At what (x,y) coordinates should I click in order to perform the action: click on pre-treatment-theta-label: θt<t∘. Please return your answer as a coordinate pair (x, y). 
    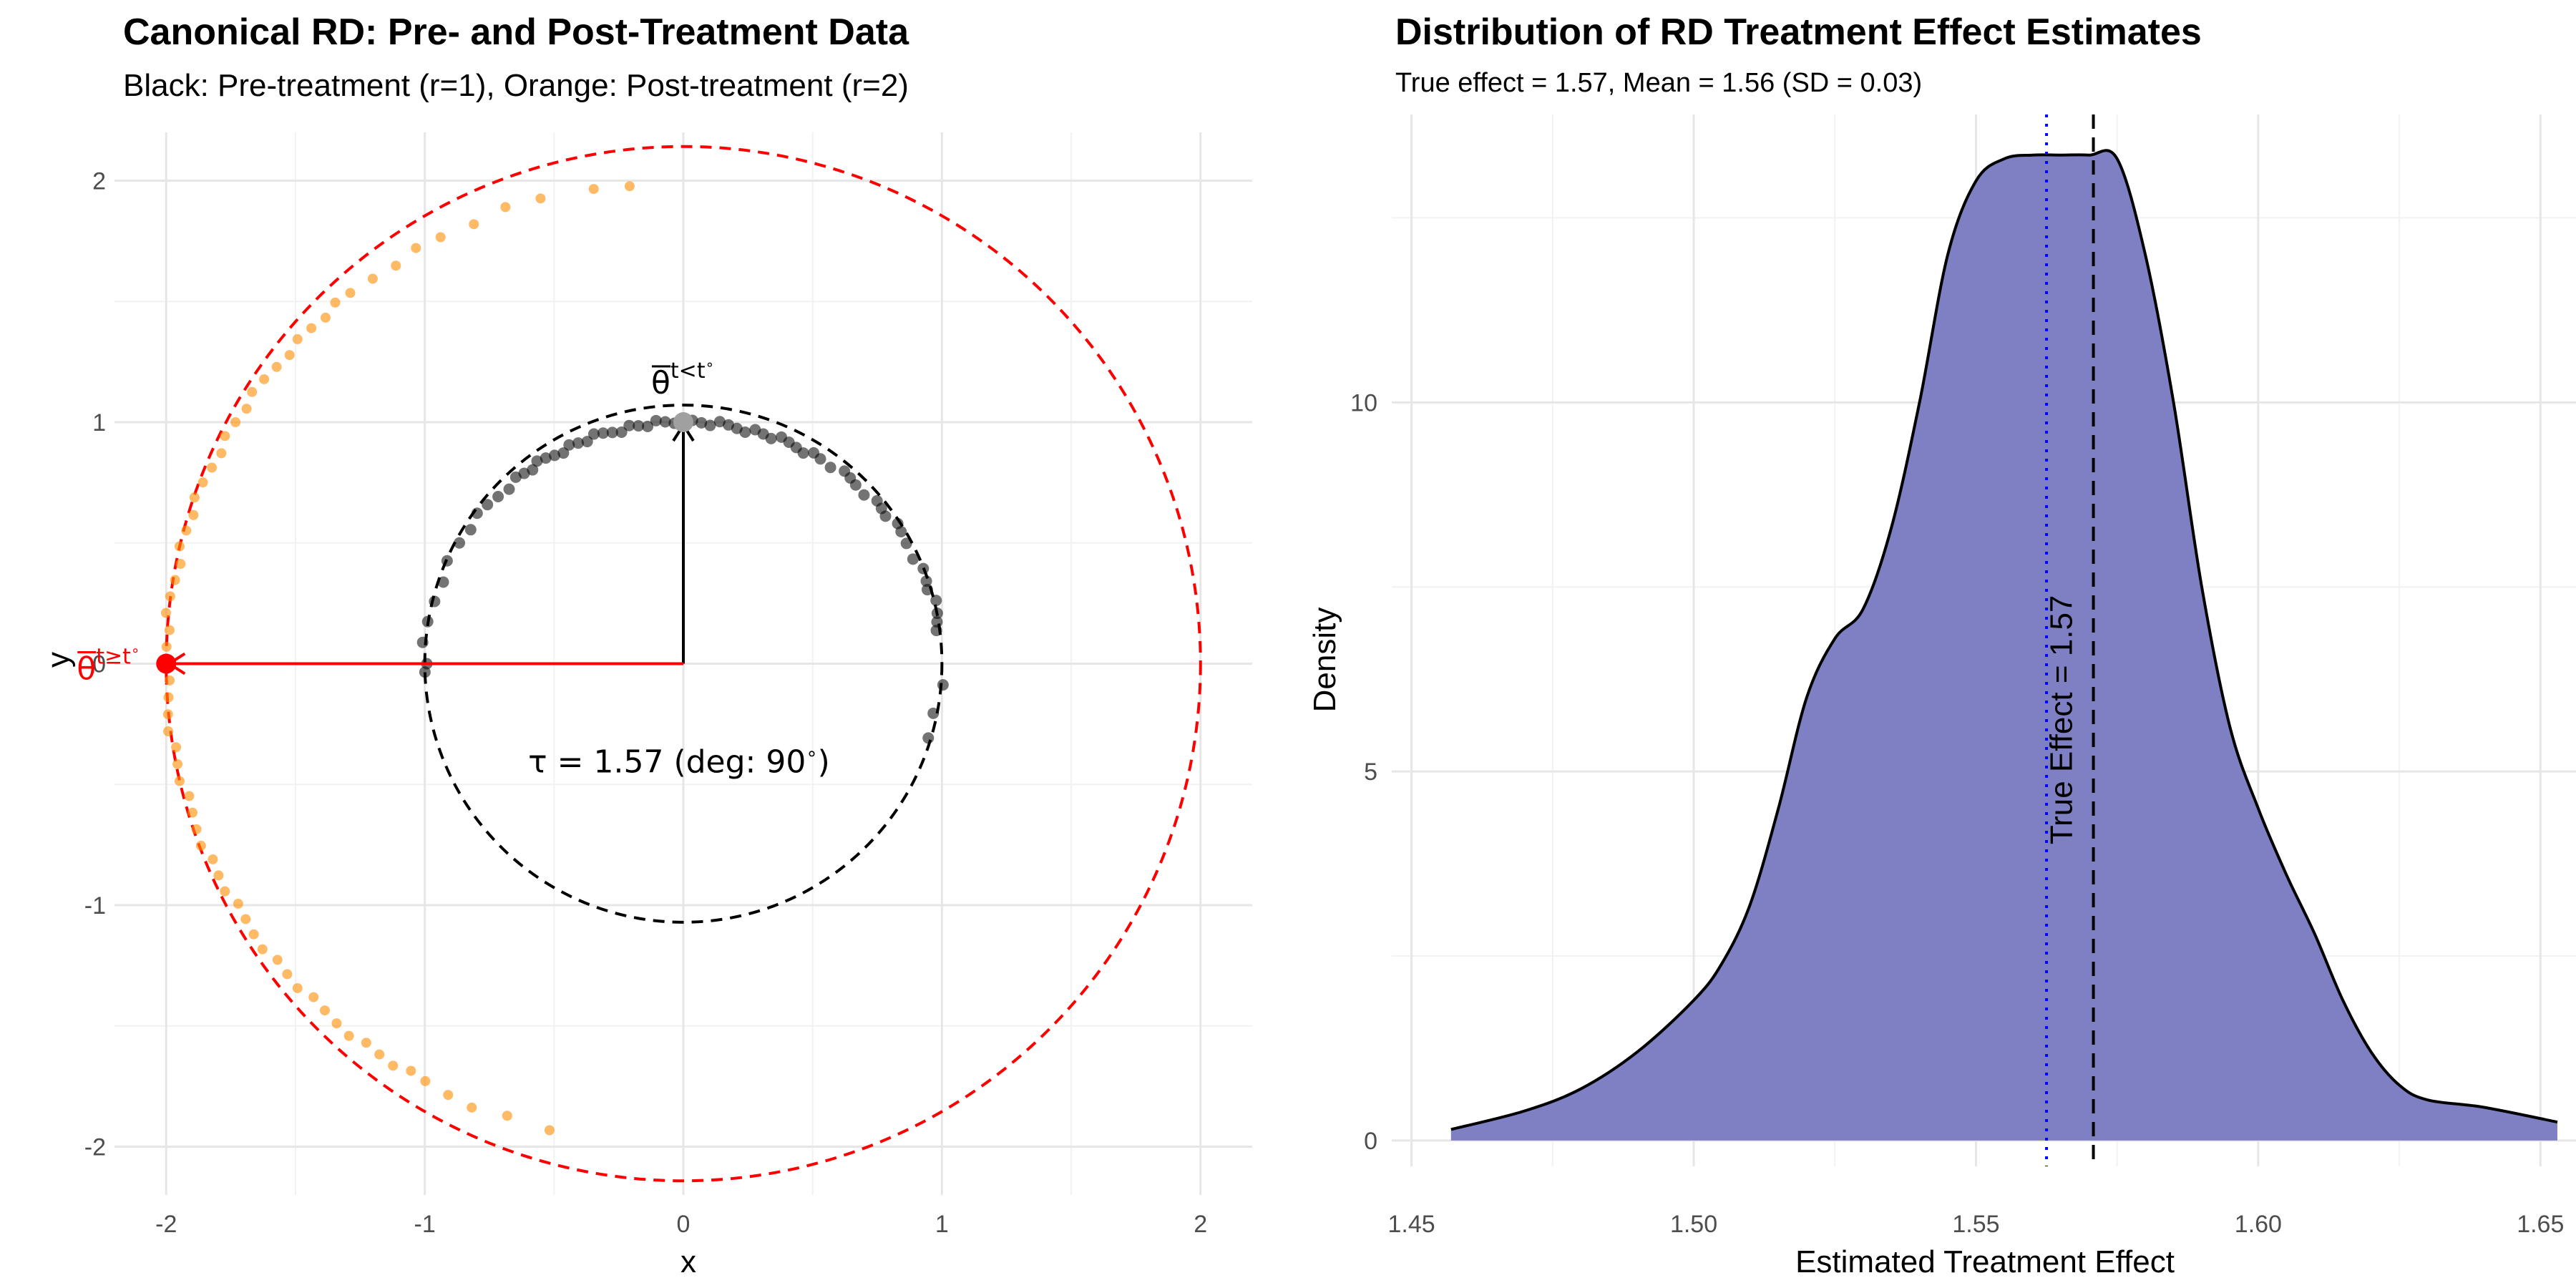
    Looking at the image, I should click on (682, 378).